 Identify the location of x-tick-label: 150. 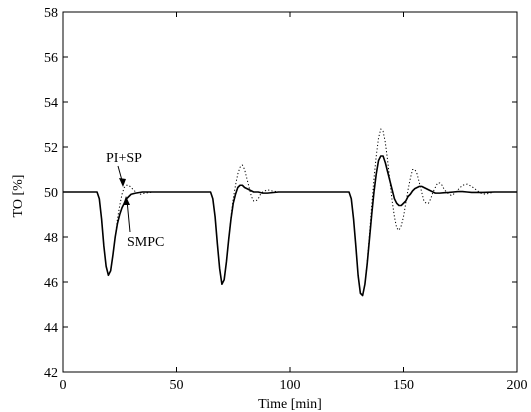
(403, 385).